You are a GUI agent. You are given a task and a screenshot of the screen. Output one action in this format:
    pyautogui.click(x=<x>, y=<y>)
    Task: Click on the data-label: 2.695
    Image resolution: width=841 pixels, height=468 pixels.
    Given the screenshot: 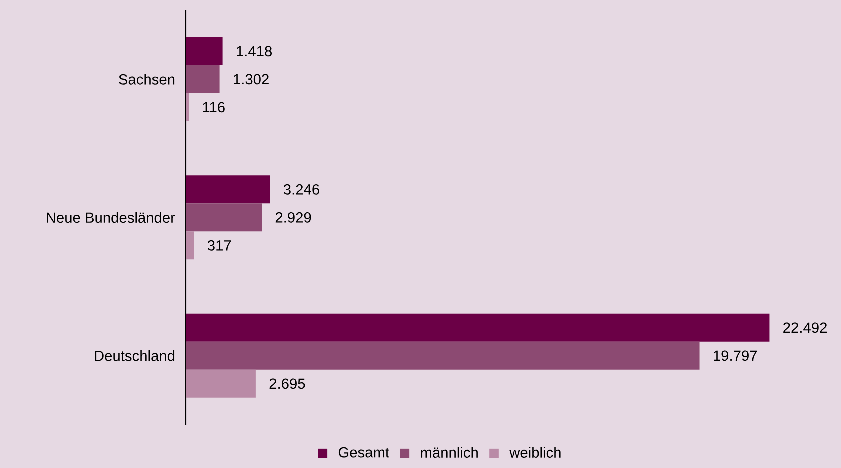 What is the action you would take?
    pyautogui.click(x=288, y=384)
    